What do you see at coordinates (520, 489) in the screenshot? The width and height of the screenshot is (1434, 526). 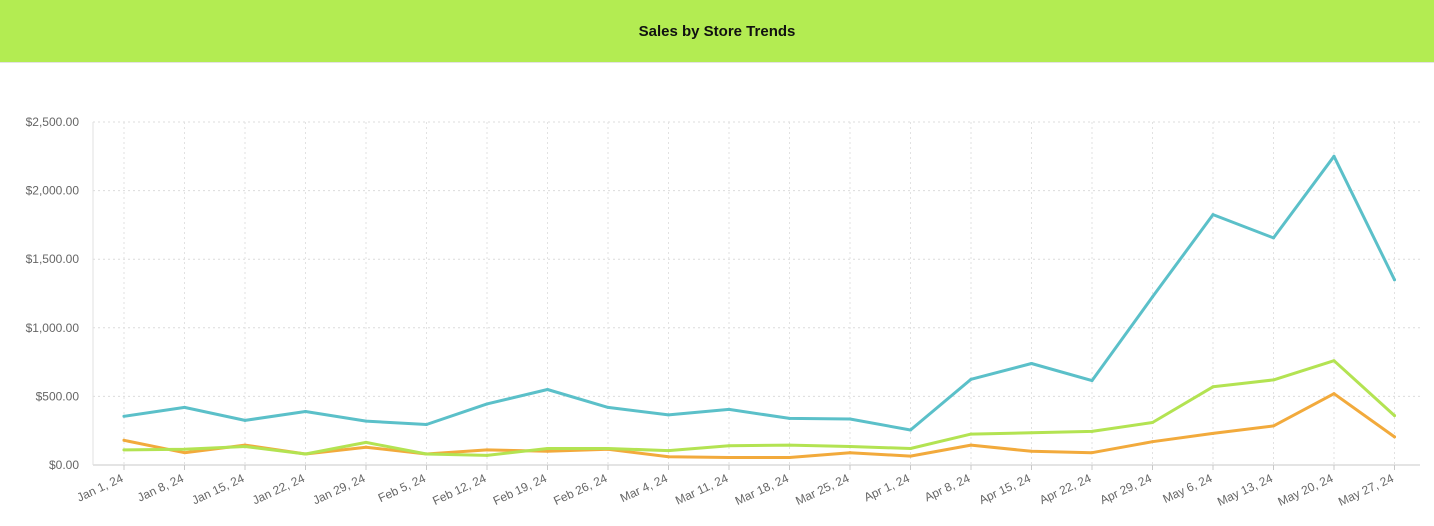 I see `x-tick-label: Feb 19, 24` at bounding box center [520, 489].